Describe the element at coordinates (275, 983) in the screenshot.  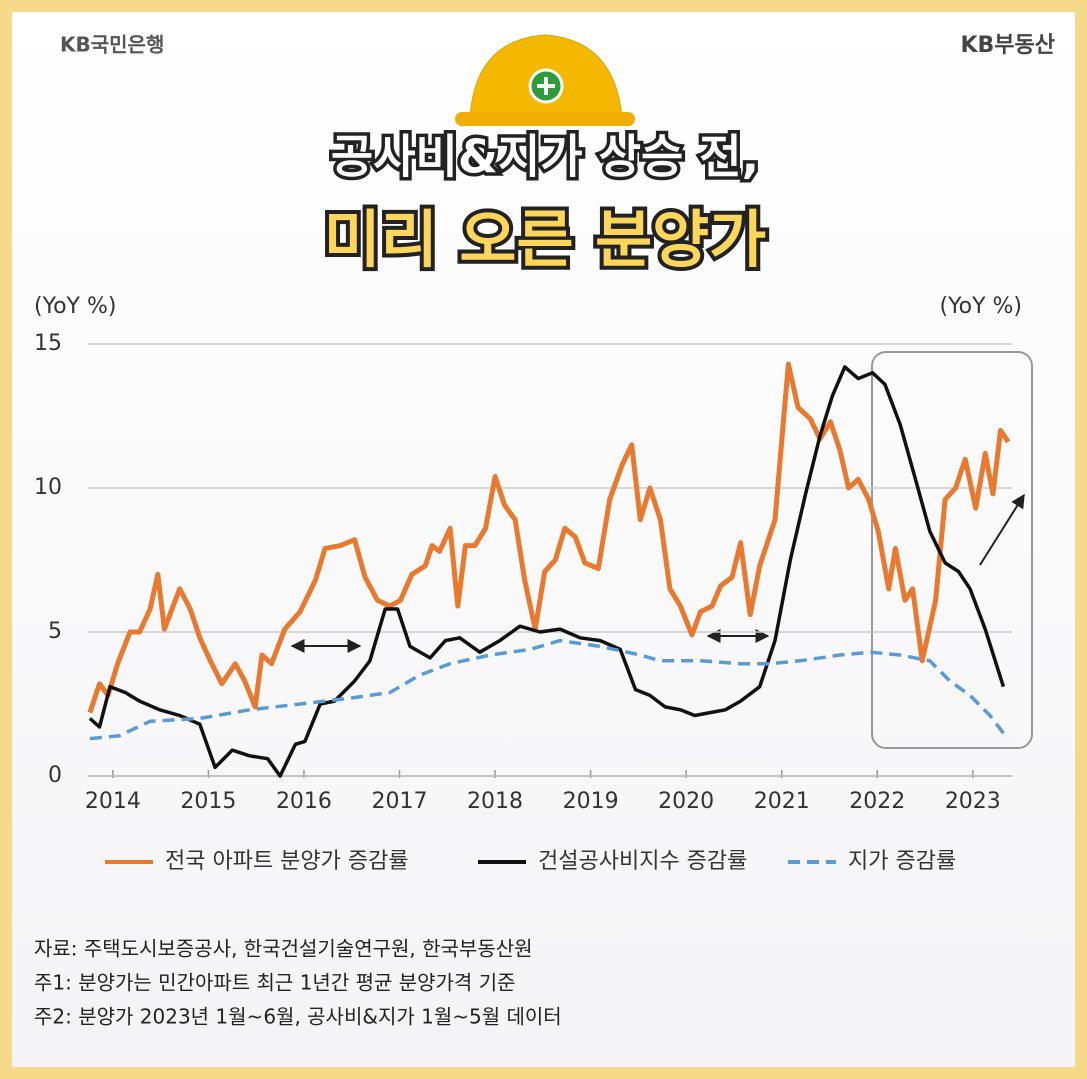
I see `note: 주1: 분양가는 민간아파트 최근 1년간 평균 분양가격 기준` at that location.